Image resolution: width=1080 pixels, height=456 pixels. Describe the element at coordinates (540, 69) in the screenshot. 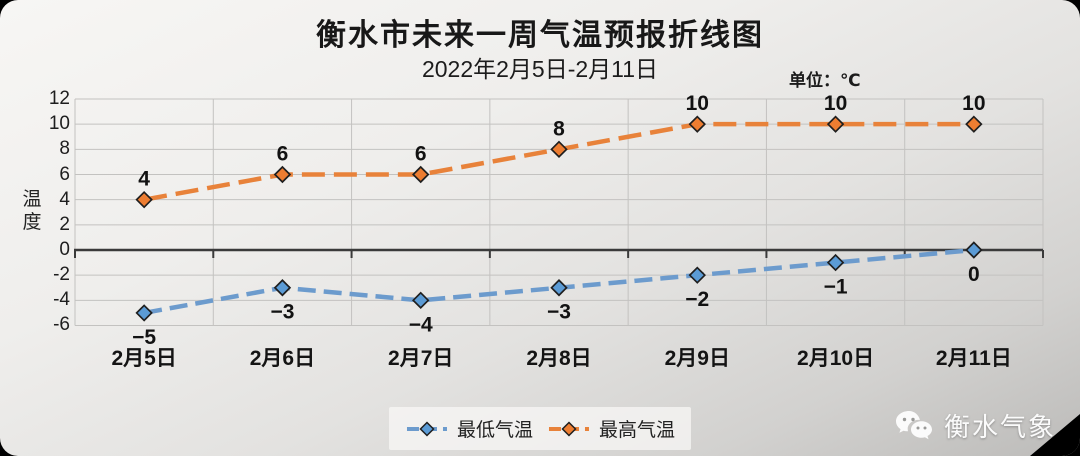

I see `chart-subtitle: 2022年2月5日-2月11日` at that location.